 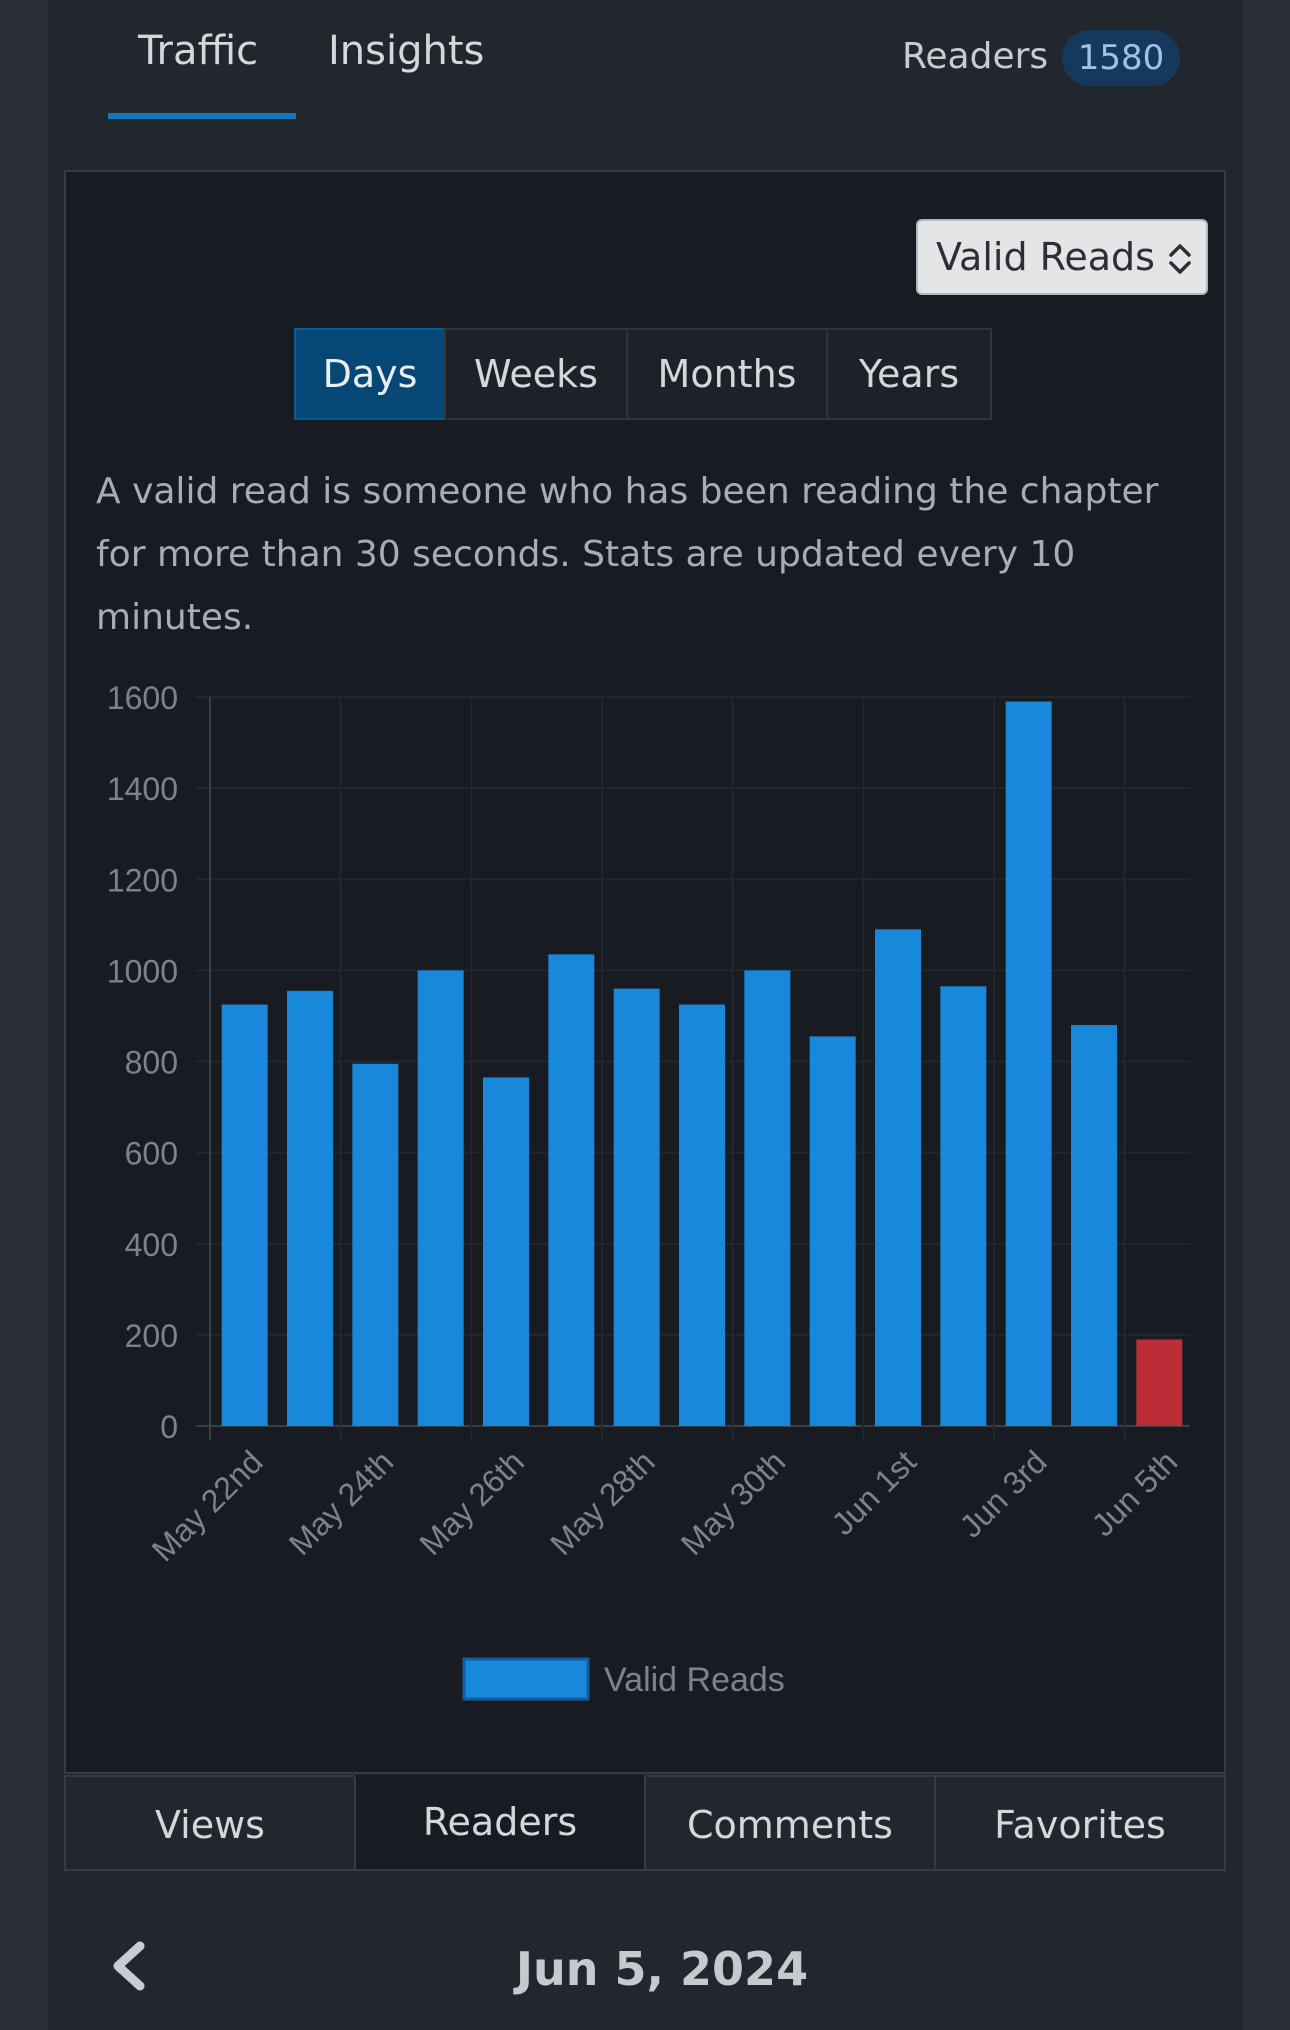 I want to click on readers-label: Readers, so click(x=975, y=56).